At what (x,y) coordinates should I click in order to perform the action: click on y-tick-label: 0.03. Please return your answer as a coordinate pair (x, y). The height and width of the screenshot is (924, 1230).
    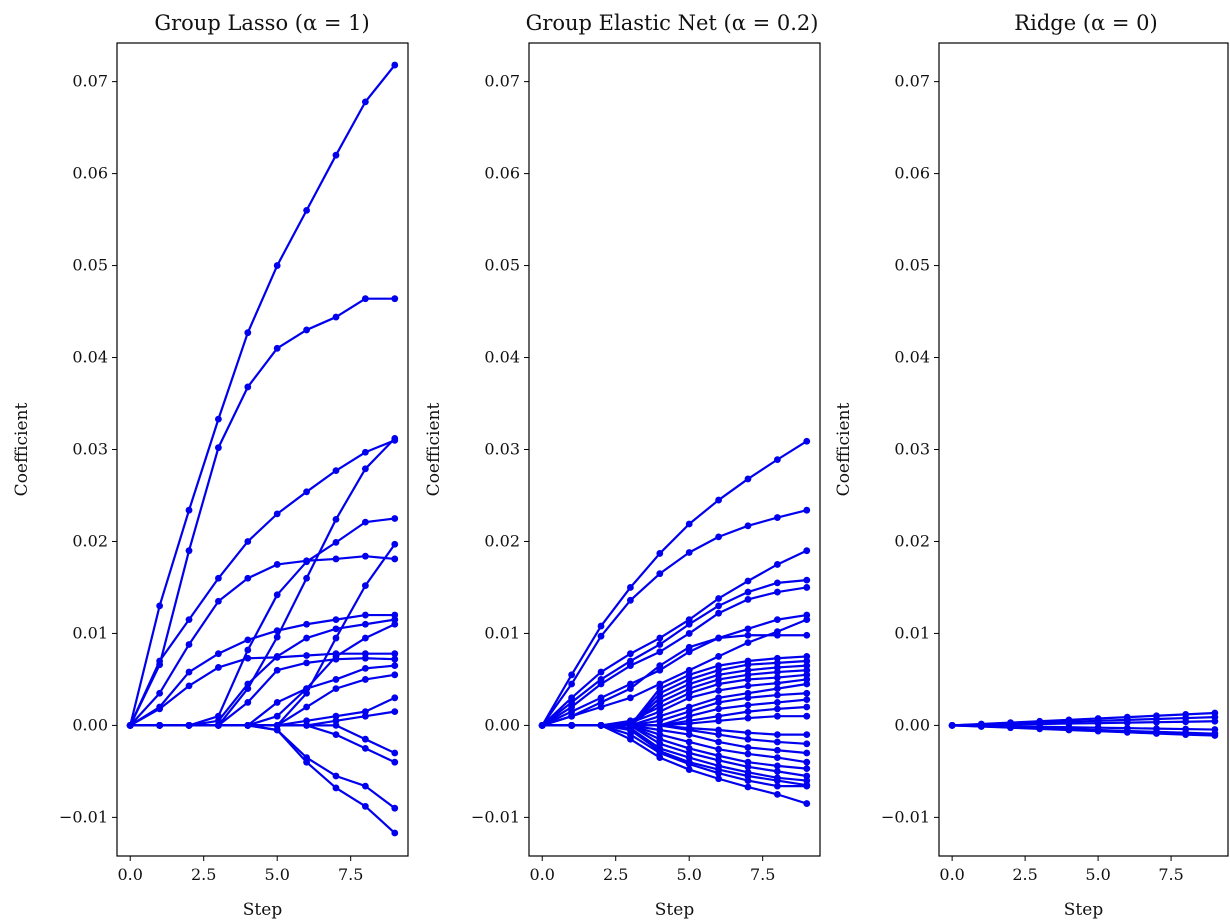
    Looking at the image, I should click on (502, 449).